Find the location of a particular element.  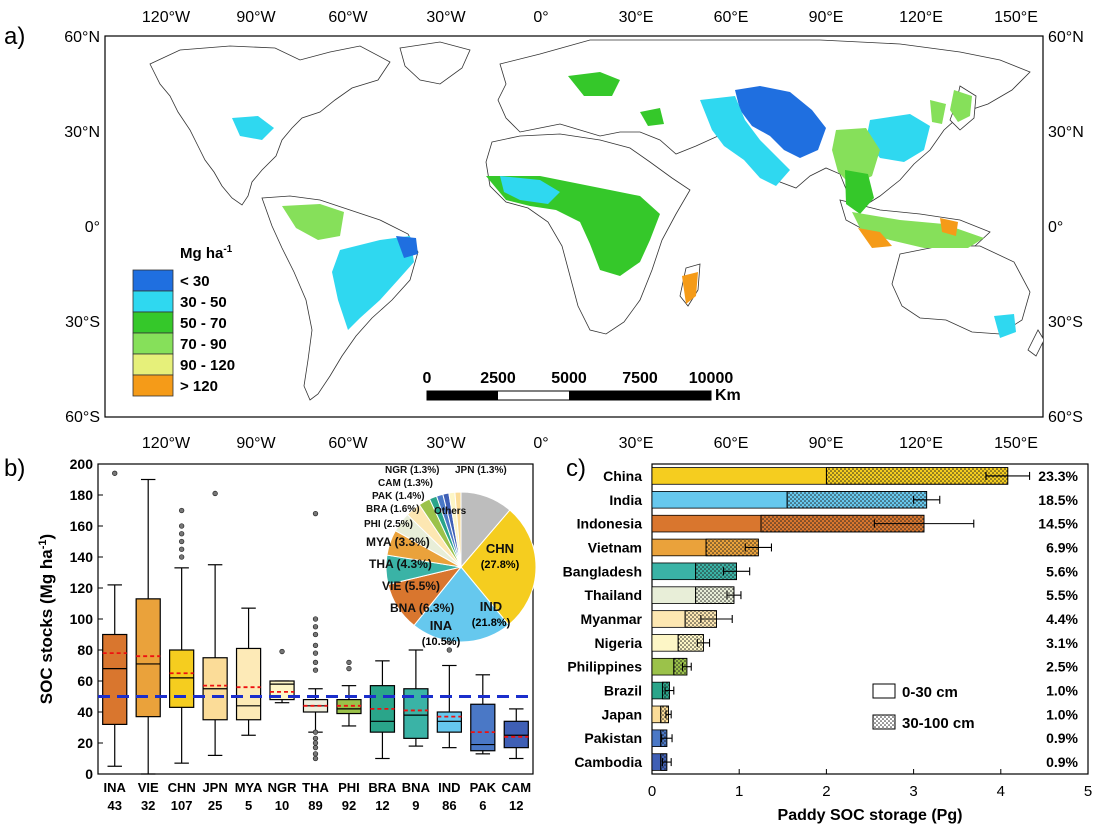

bar-category-label: Cambodia is located at coordinates (608, 762).